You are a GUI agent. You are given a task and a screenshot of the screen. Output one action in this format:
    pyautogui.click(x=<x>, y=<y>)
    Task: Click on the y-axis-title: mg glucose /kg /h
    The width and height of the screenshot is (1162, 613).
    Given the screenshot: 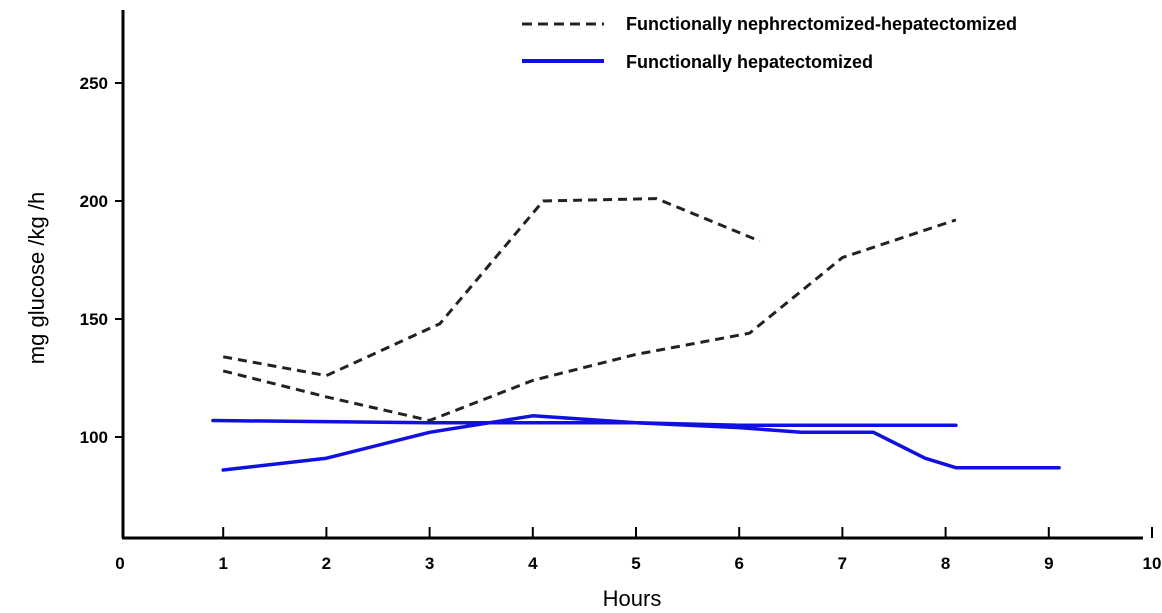 What is the action you would take?
    pyautogui.click(x=36, y=278)
    